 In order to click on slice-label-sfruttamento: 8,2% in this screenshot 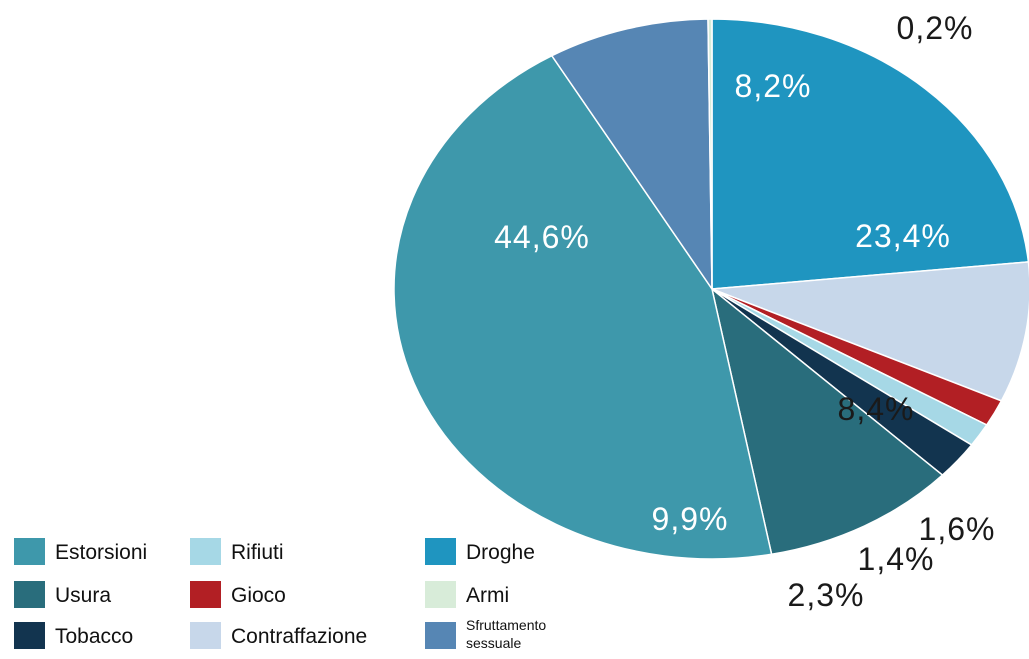, I will do `click(773, 86)`.